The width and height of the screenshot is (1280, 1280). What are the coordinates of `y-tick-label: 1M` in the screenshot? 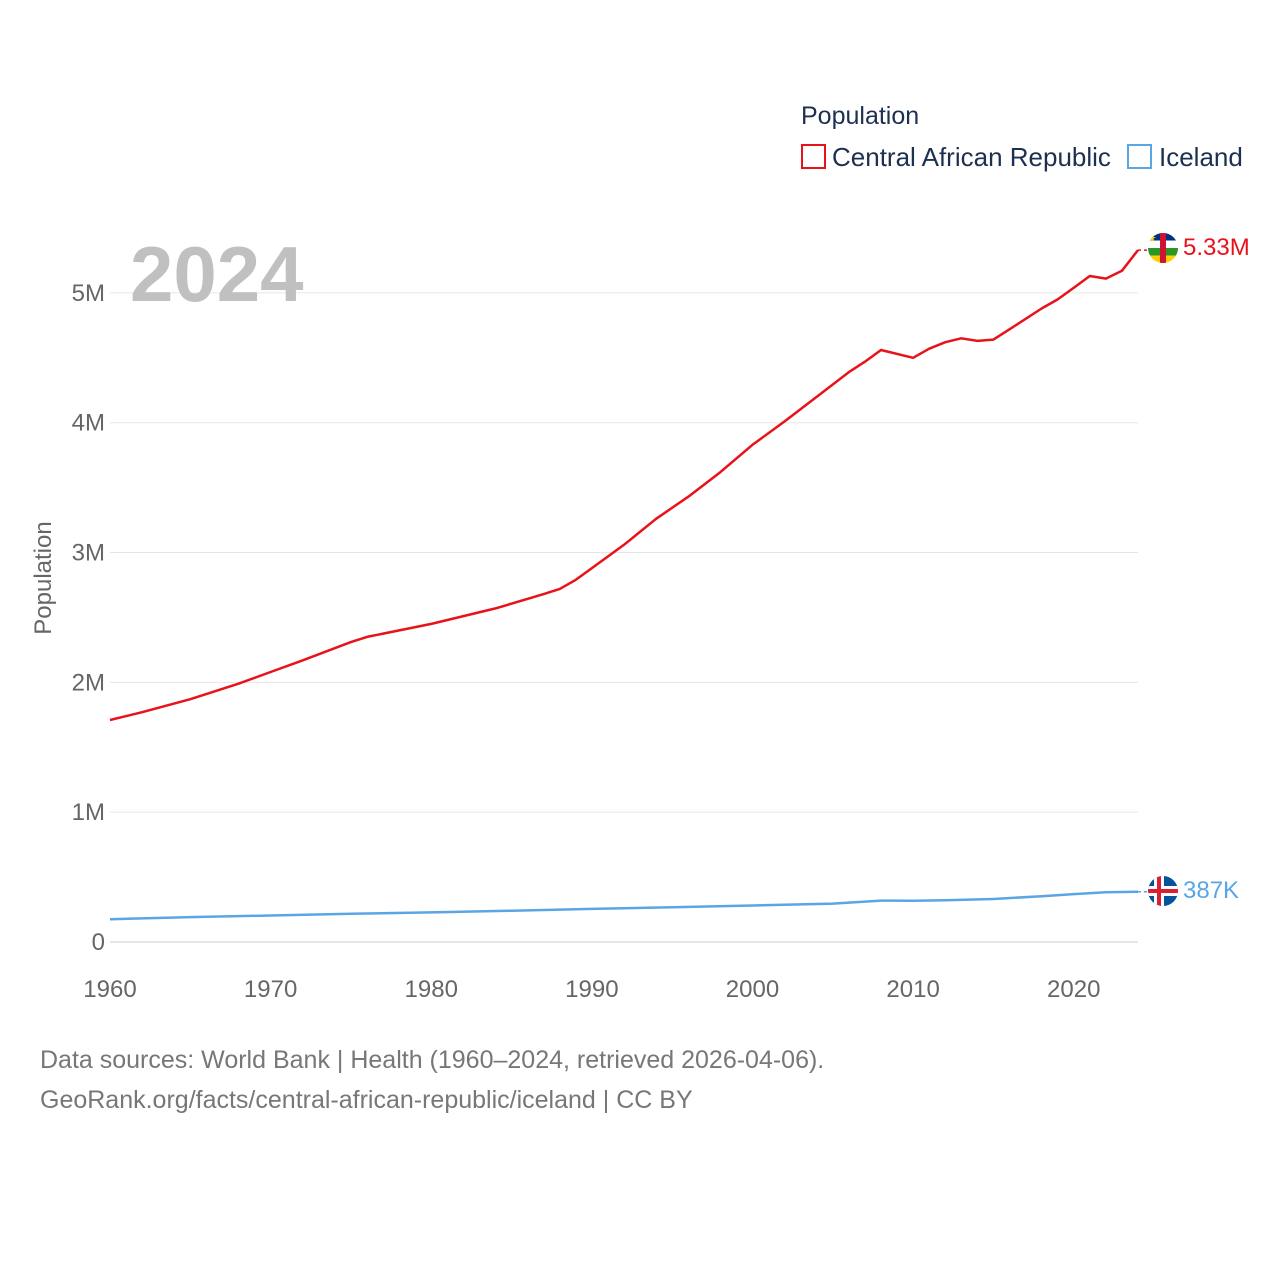 It's located at (88, 812).